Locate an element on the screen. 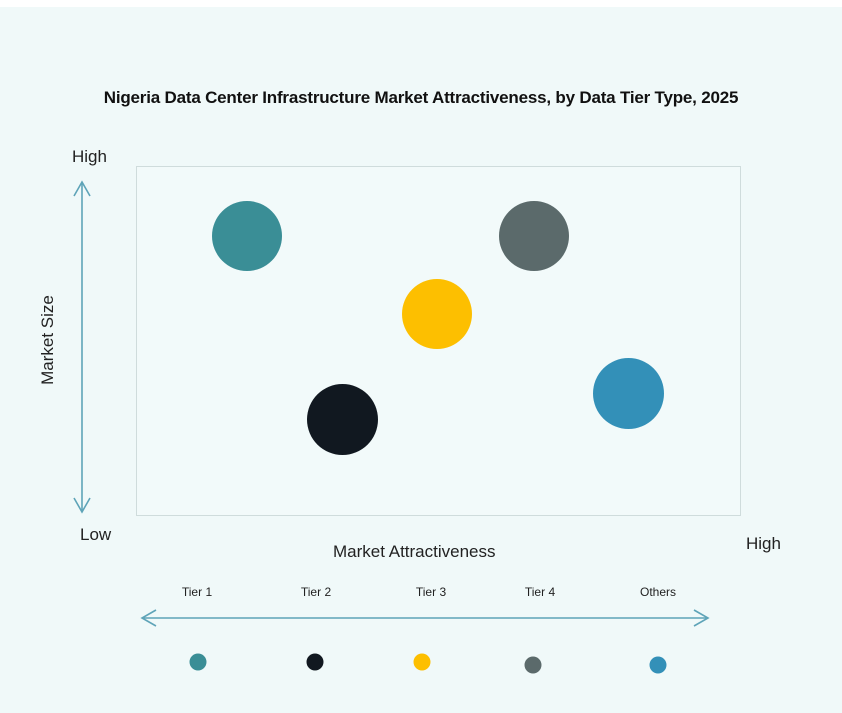  horizontal-double-arrow-icon is located at coordinates (425, 618).